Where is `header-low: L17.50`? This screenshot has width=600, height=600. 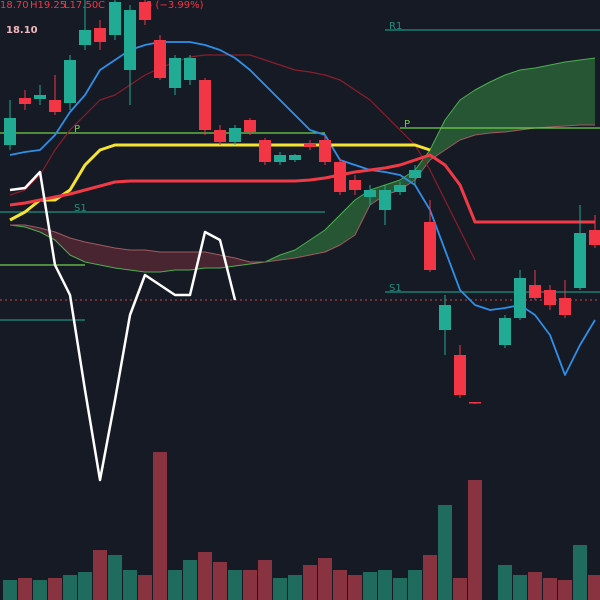 header-low: L17.50 is located at coordinates (81, 5).